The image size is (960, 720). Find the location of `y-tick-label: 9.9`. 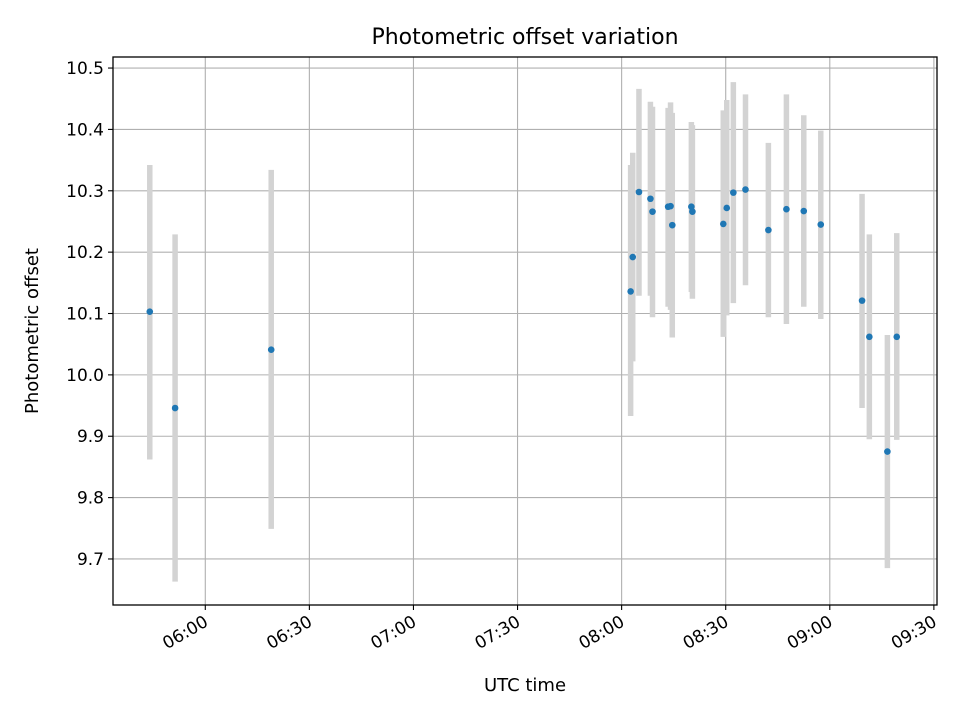

y-tick-label: 9.9 is located at coordinates (90, 437).